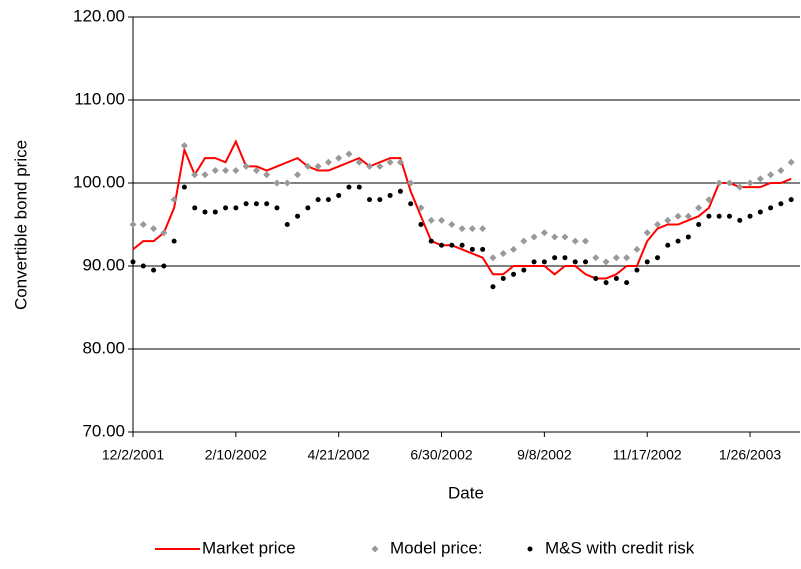 This screenshot has height=569, width=801. Describe the element at coordinates (436, 547) in the screenshot. I see `legend-label: Model price:` at that location.